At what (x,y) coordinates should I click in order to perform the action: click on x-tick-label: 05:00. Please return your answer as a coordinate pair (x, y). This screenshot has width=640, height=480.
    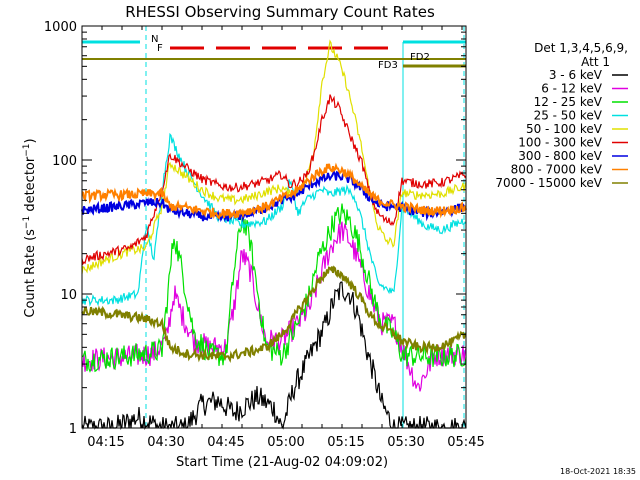
    Looking at the image, I should click on (285, 442).